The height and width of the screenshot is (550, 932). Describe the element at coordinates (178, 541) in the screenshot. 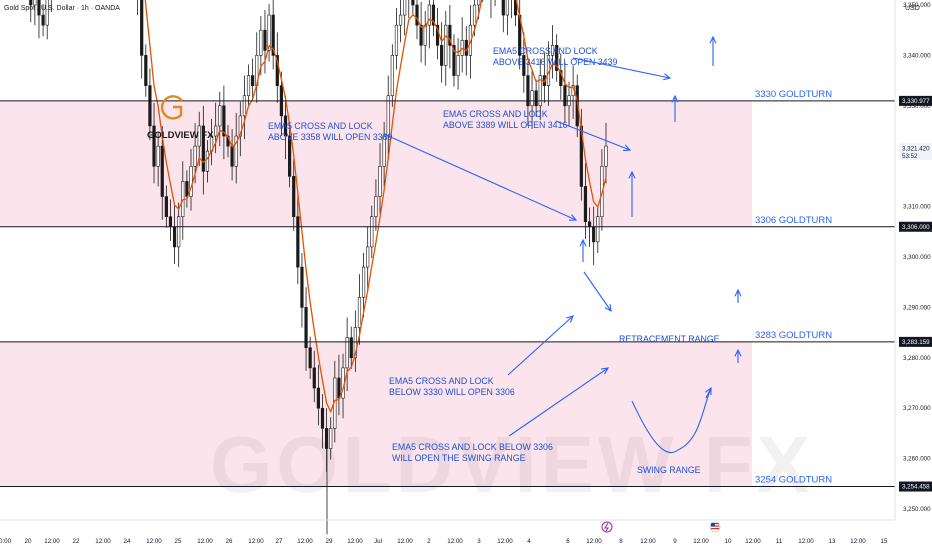

I see `time-tick: 25` at that location.